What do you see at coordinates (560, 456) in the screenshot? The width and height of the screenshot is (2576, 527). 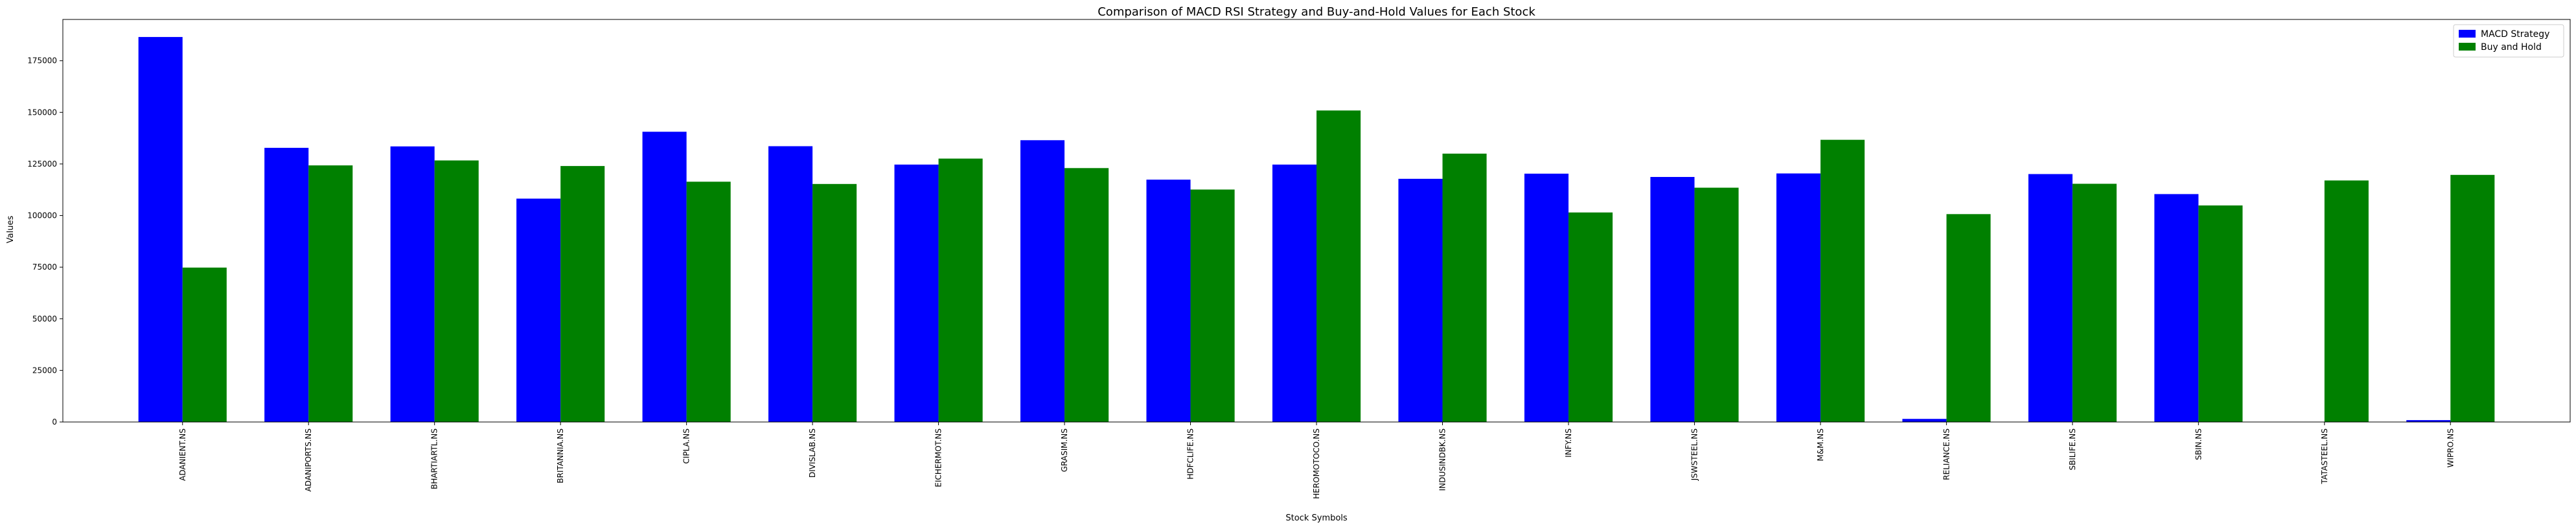 I see `x-tick-label-3: BRITANNIA.NS` at bounding box center [560, 456].